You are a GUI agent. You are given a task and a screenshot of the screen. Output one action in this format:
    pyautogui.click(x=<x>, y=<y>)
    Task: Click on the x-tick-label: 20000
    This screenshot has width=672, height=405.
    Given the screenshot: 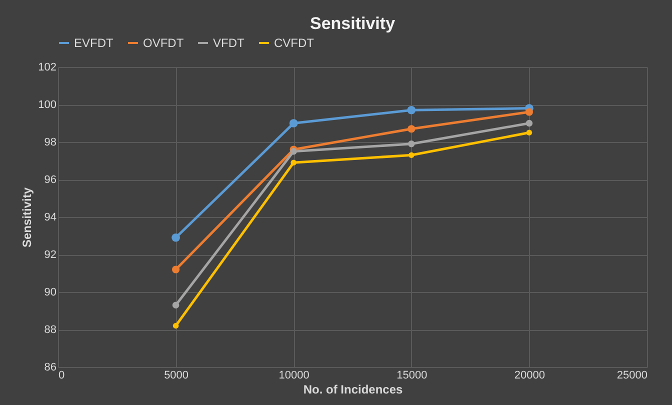 What is the action you would take?
    pyautogui.click(x=529, y=376)
    